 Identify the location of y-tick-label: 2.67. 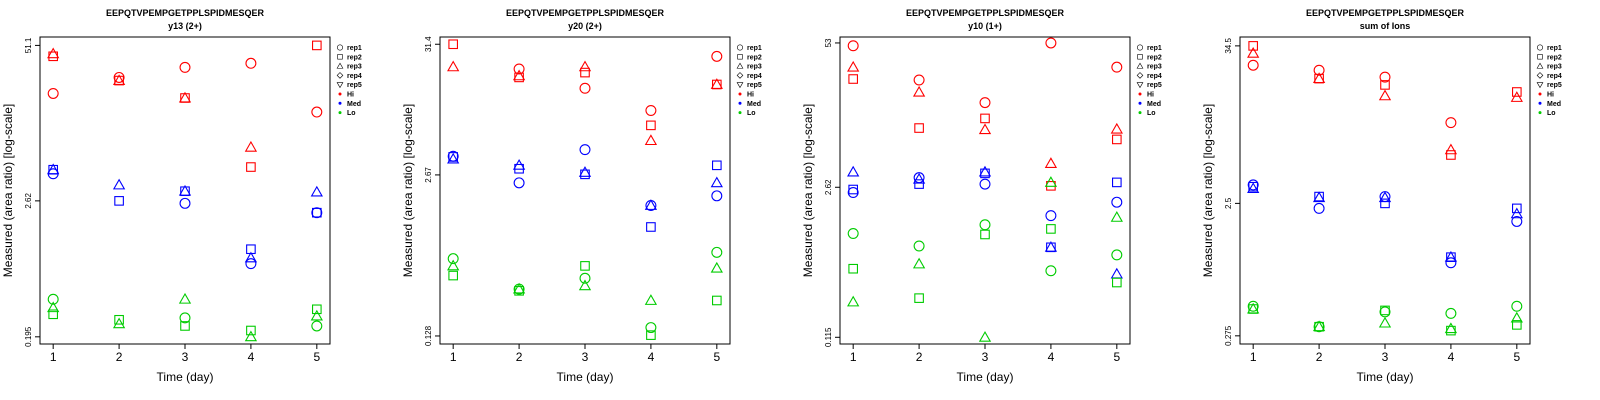
(428, 175).